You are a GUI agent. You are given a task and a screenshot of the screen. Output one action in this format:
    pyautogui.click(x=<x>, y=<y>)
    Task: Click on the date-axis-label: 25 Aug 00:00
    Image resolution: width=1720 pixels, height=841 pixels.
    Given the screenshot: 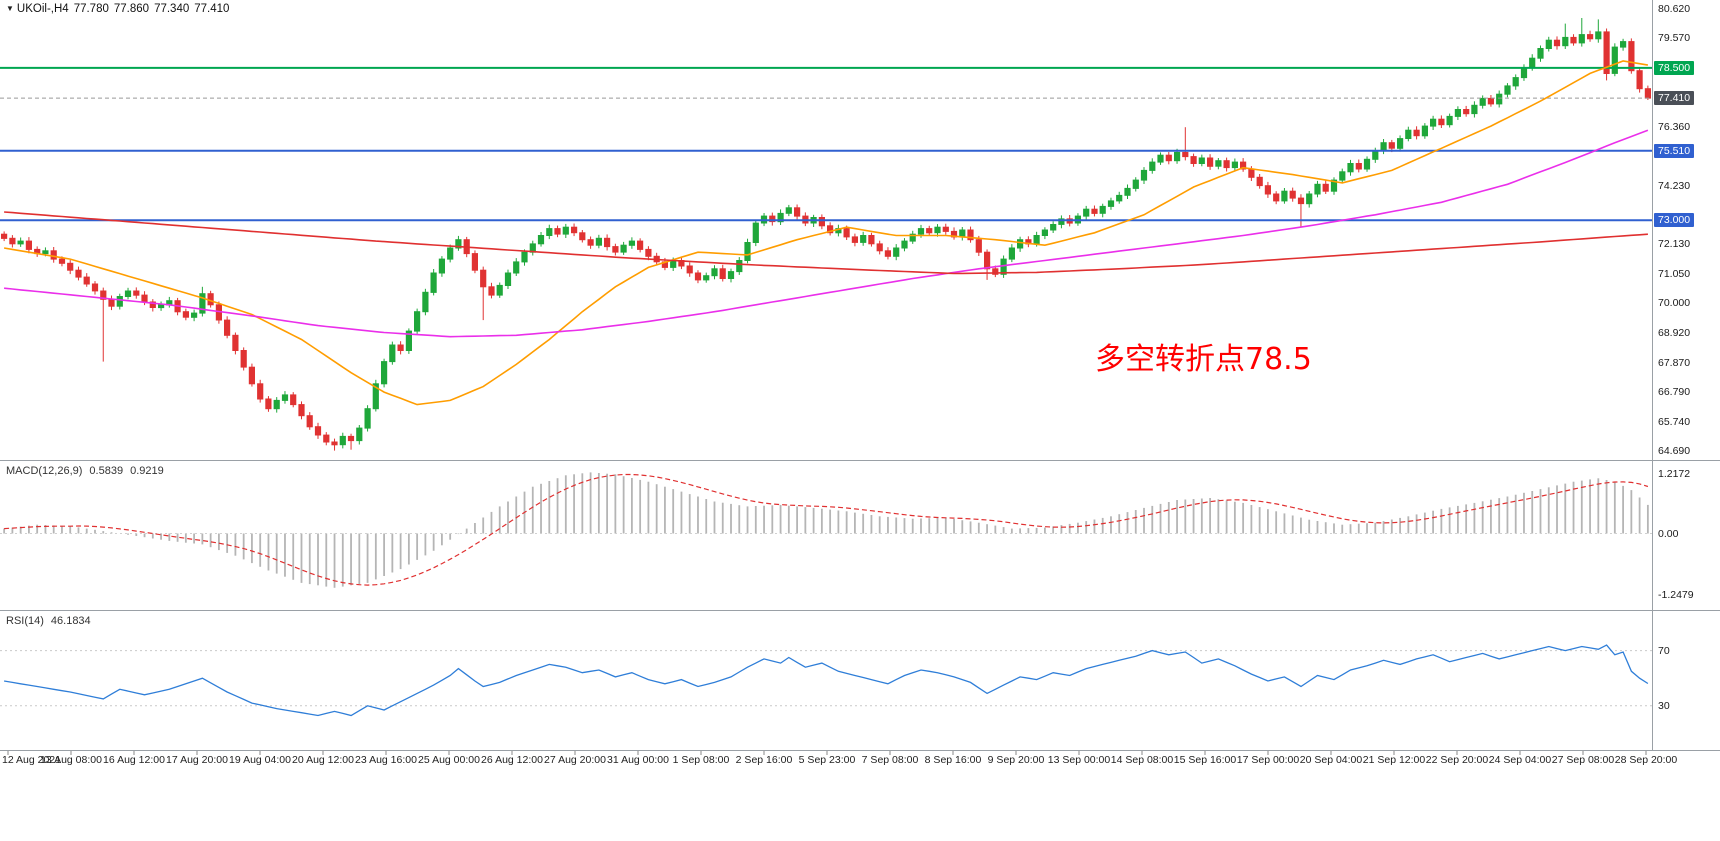 What is the action you would take?
    pyautogui.click(x=449, y=760)
    